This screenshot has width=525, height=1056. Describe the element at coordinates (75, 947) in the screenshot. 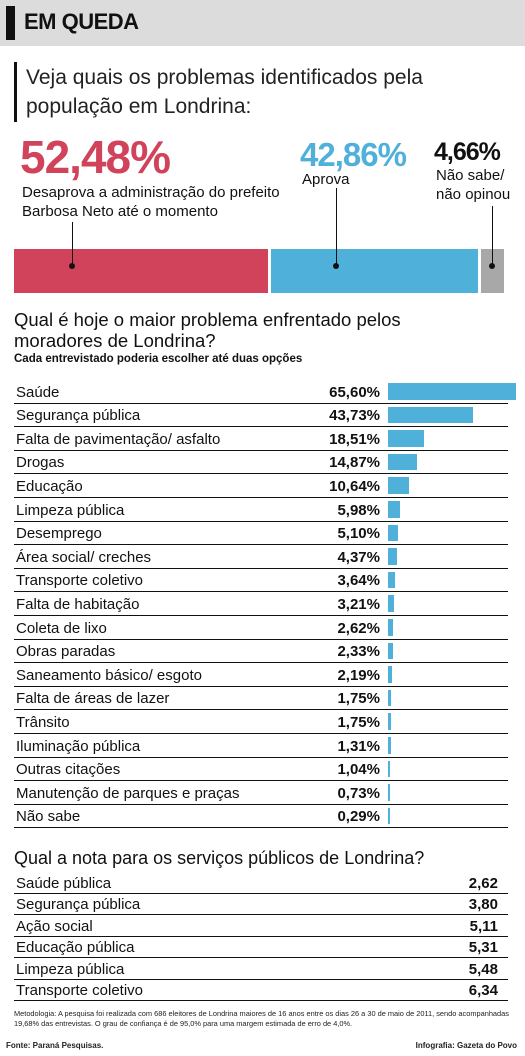

I see `service-label: Educação pública` at that location.